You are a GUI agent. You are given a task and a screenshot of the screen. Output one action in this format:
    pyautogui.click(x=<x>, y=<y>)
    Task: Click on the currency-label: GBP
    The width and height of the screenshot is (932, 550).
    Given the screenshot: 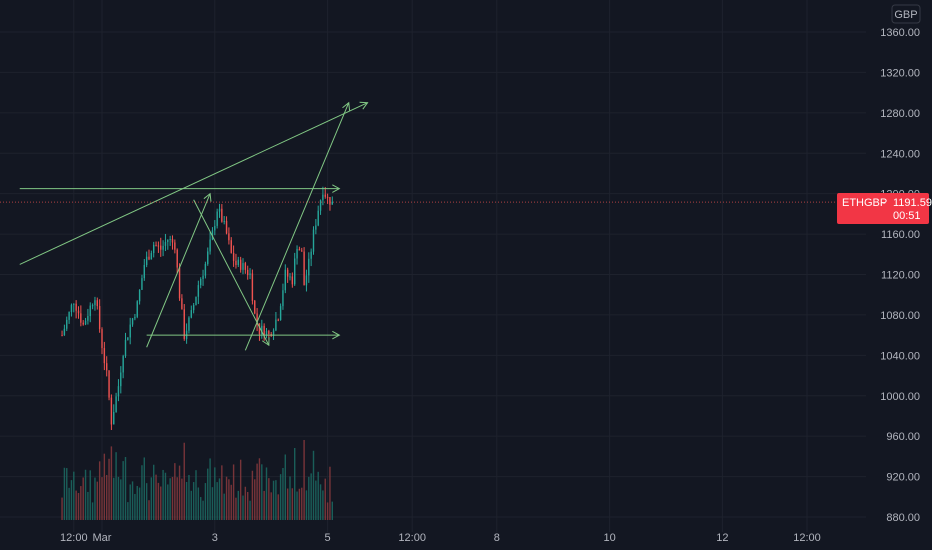 What is the action you would take?
    pyautogui.click(x=905, y=15)
    